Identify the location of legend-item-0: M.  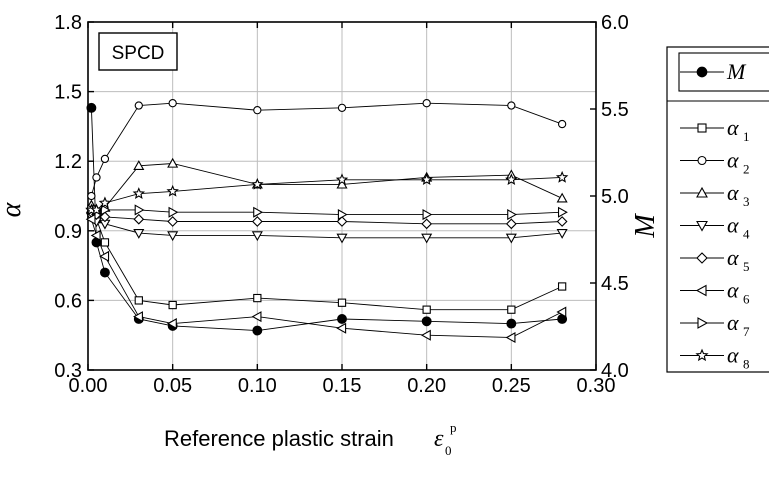
(713, 71).